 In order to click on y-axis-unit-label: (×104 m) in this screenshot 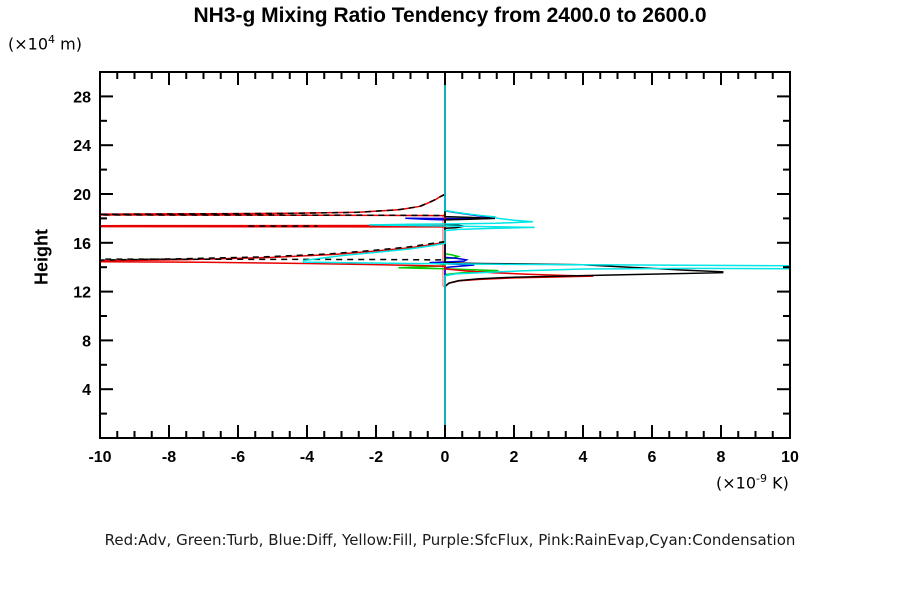, I will do `click(45, 43)`.